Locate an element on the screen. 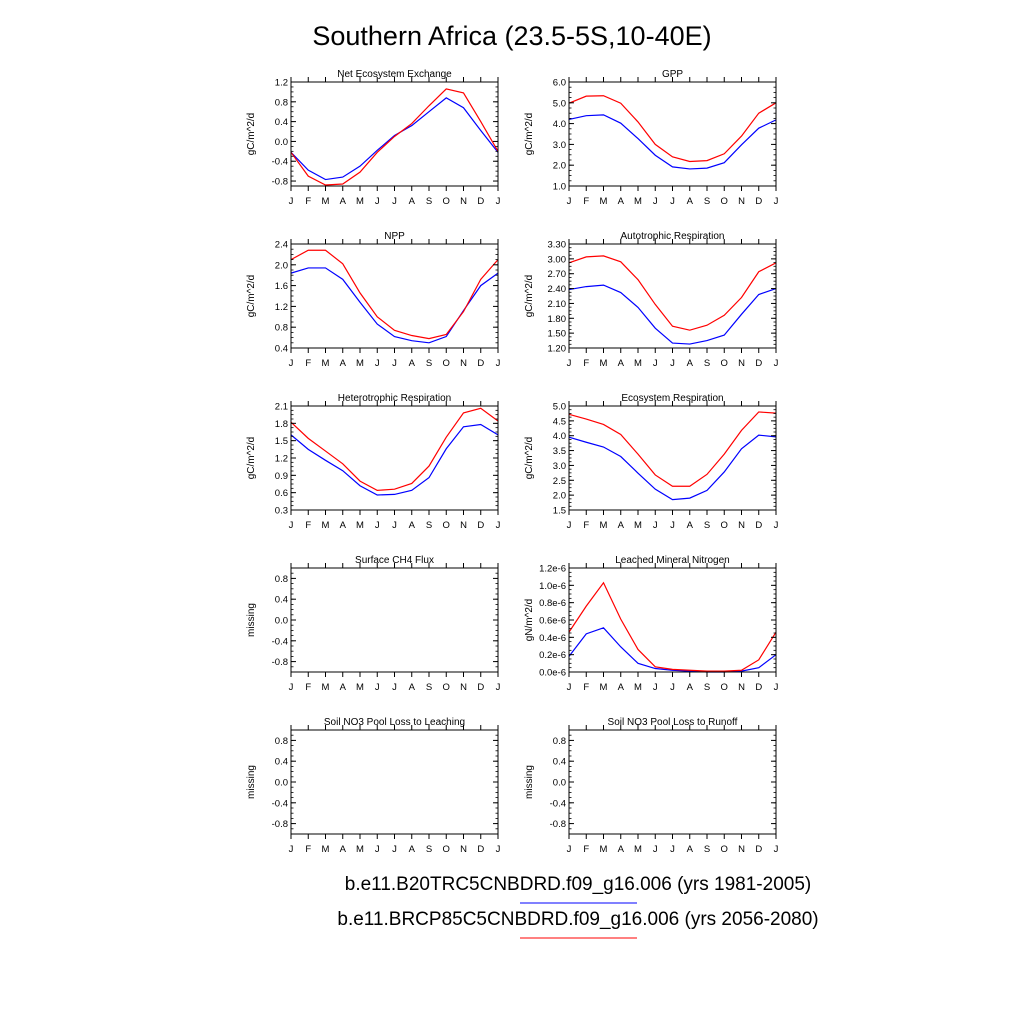  y-tick-label: -0.4 is located at coordinates (280, 803).